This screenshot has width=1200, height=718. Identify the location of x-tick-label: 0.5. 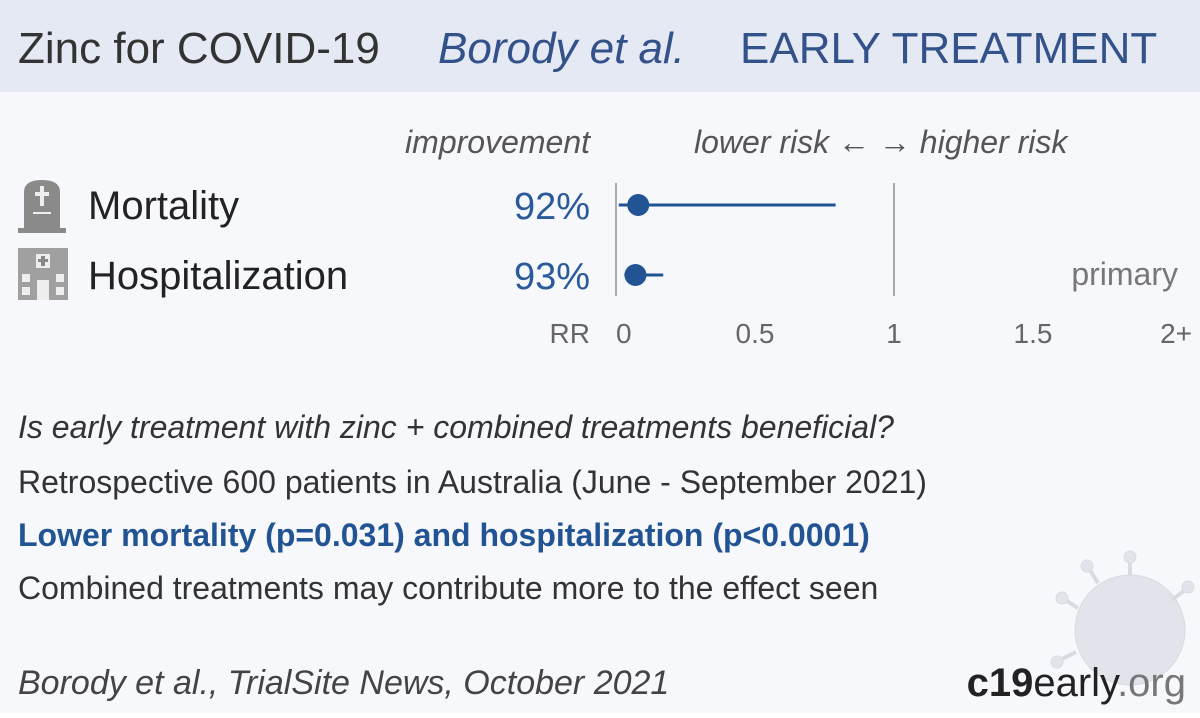
(755, 333).